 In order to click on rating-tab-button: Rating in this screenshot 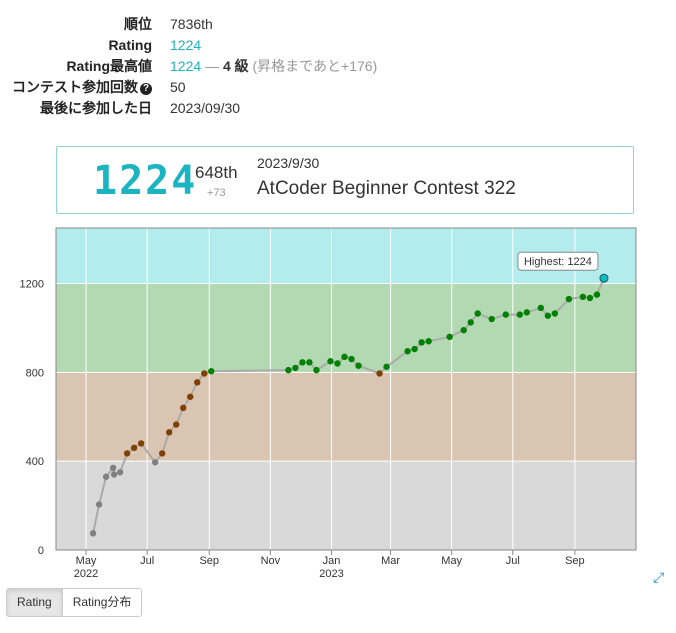, I will do `click(34, 602)`.